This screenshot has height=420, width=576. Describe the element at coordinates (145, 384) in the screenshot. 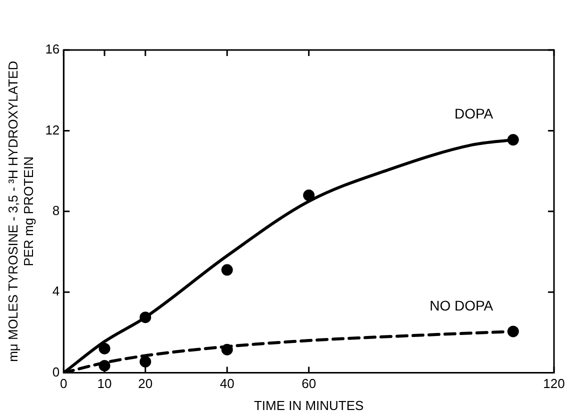

I see `x-tick-label: 20` at that location.